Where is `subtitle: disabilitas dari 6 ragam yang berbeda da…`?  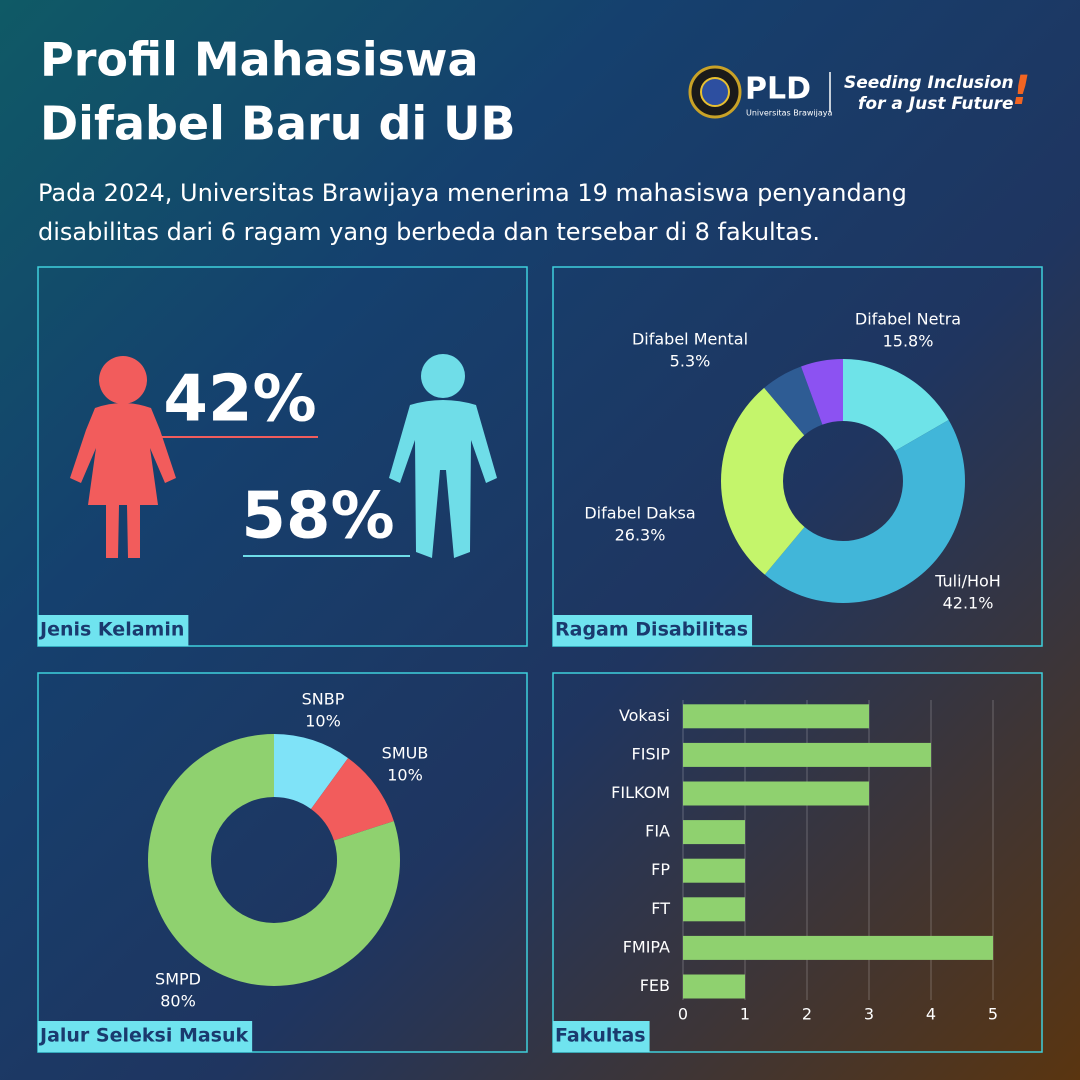
subtitle: disabilitas dari 6 ragam yang berbeda da… is located at coordinates (429, 232).